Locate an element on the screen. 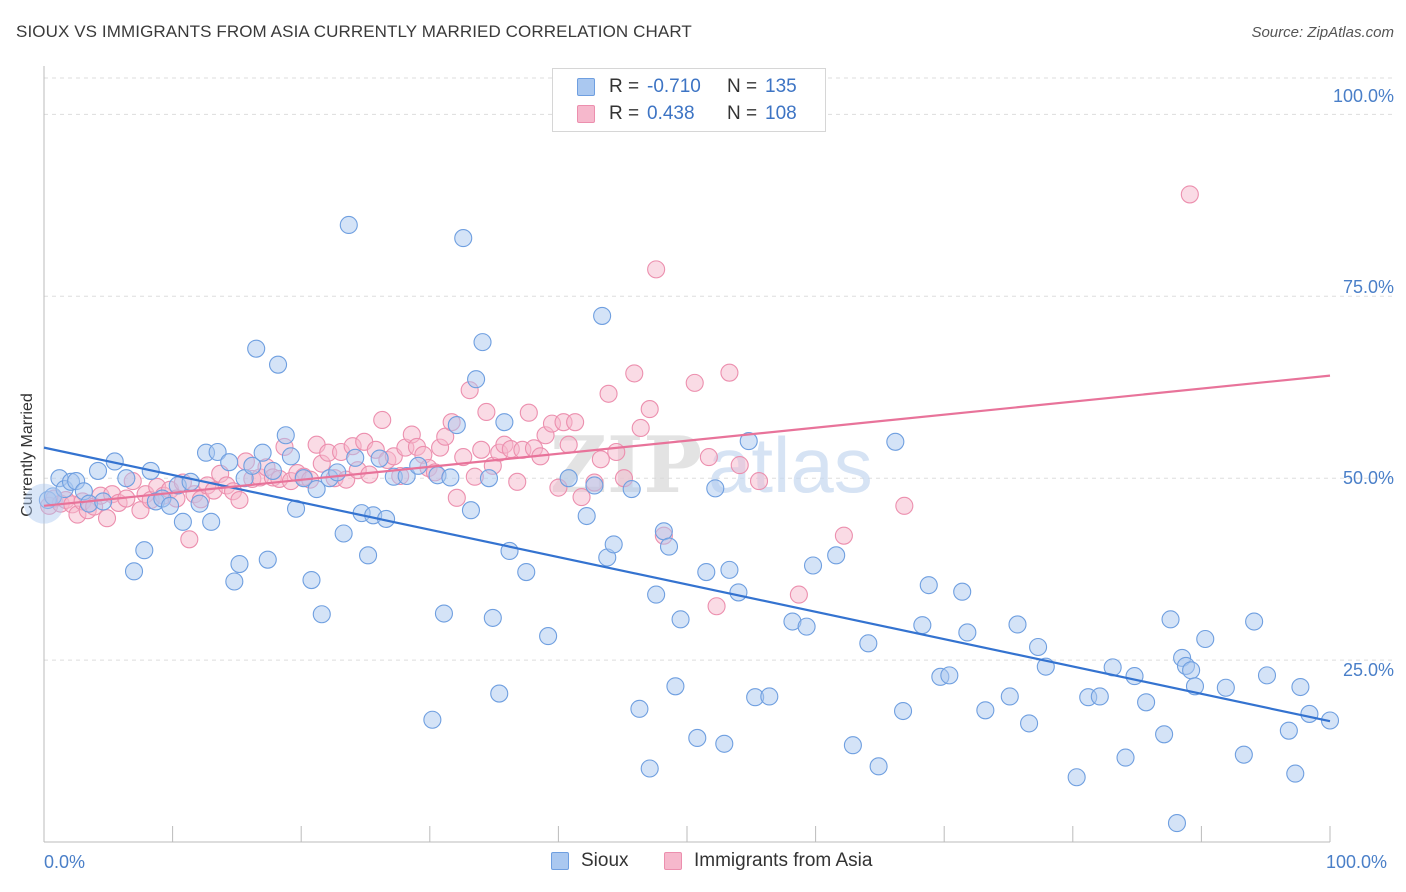 Image resolution: width=1406 pixels, height=892 pixels. bottom-legend-sioux: Sioux is located at coordinates (590, 861).